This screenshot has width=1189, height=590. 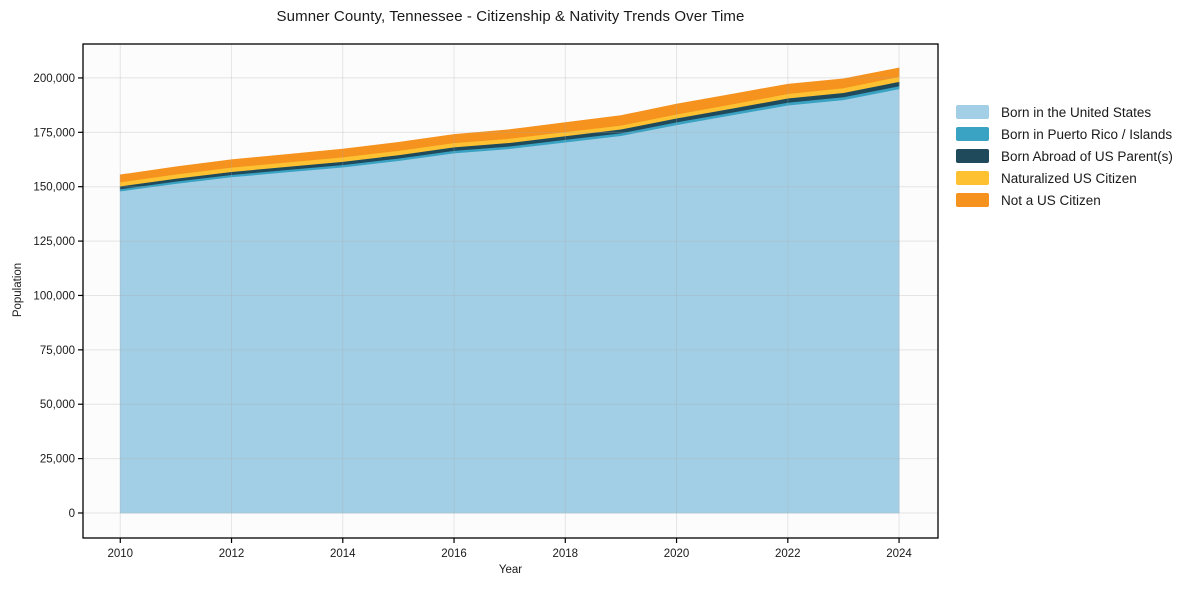 I want to click on y-tick-label: 50,000, so click(x=57, y=405).